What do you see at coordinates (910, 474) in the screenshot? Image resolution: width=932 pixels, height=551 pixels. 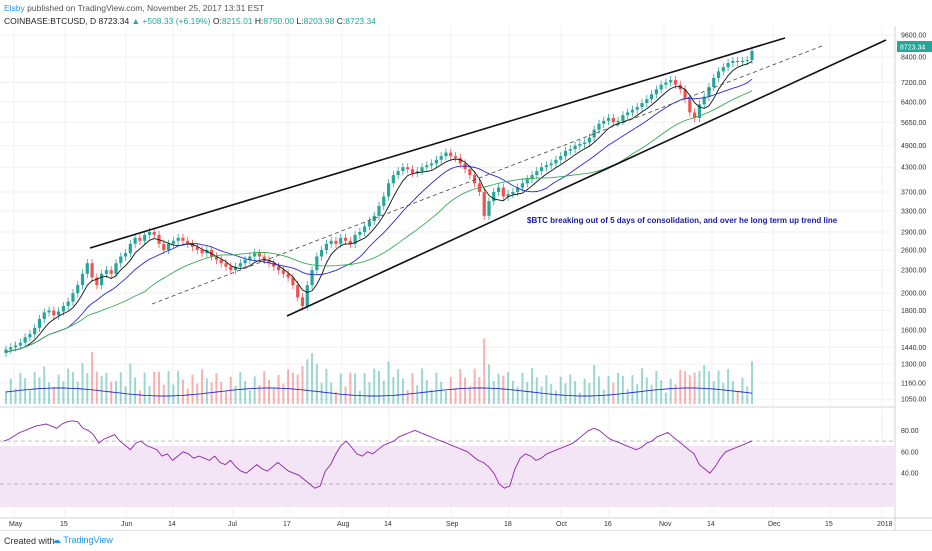 I see `rsi-tick-label: 40.00` at bounding box center [910, 474].